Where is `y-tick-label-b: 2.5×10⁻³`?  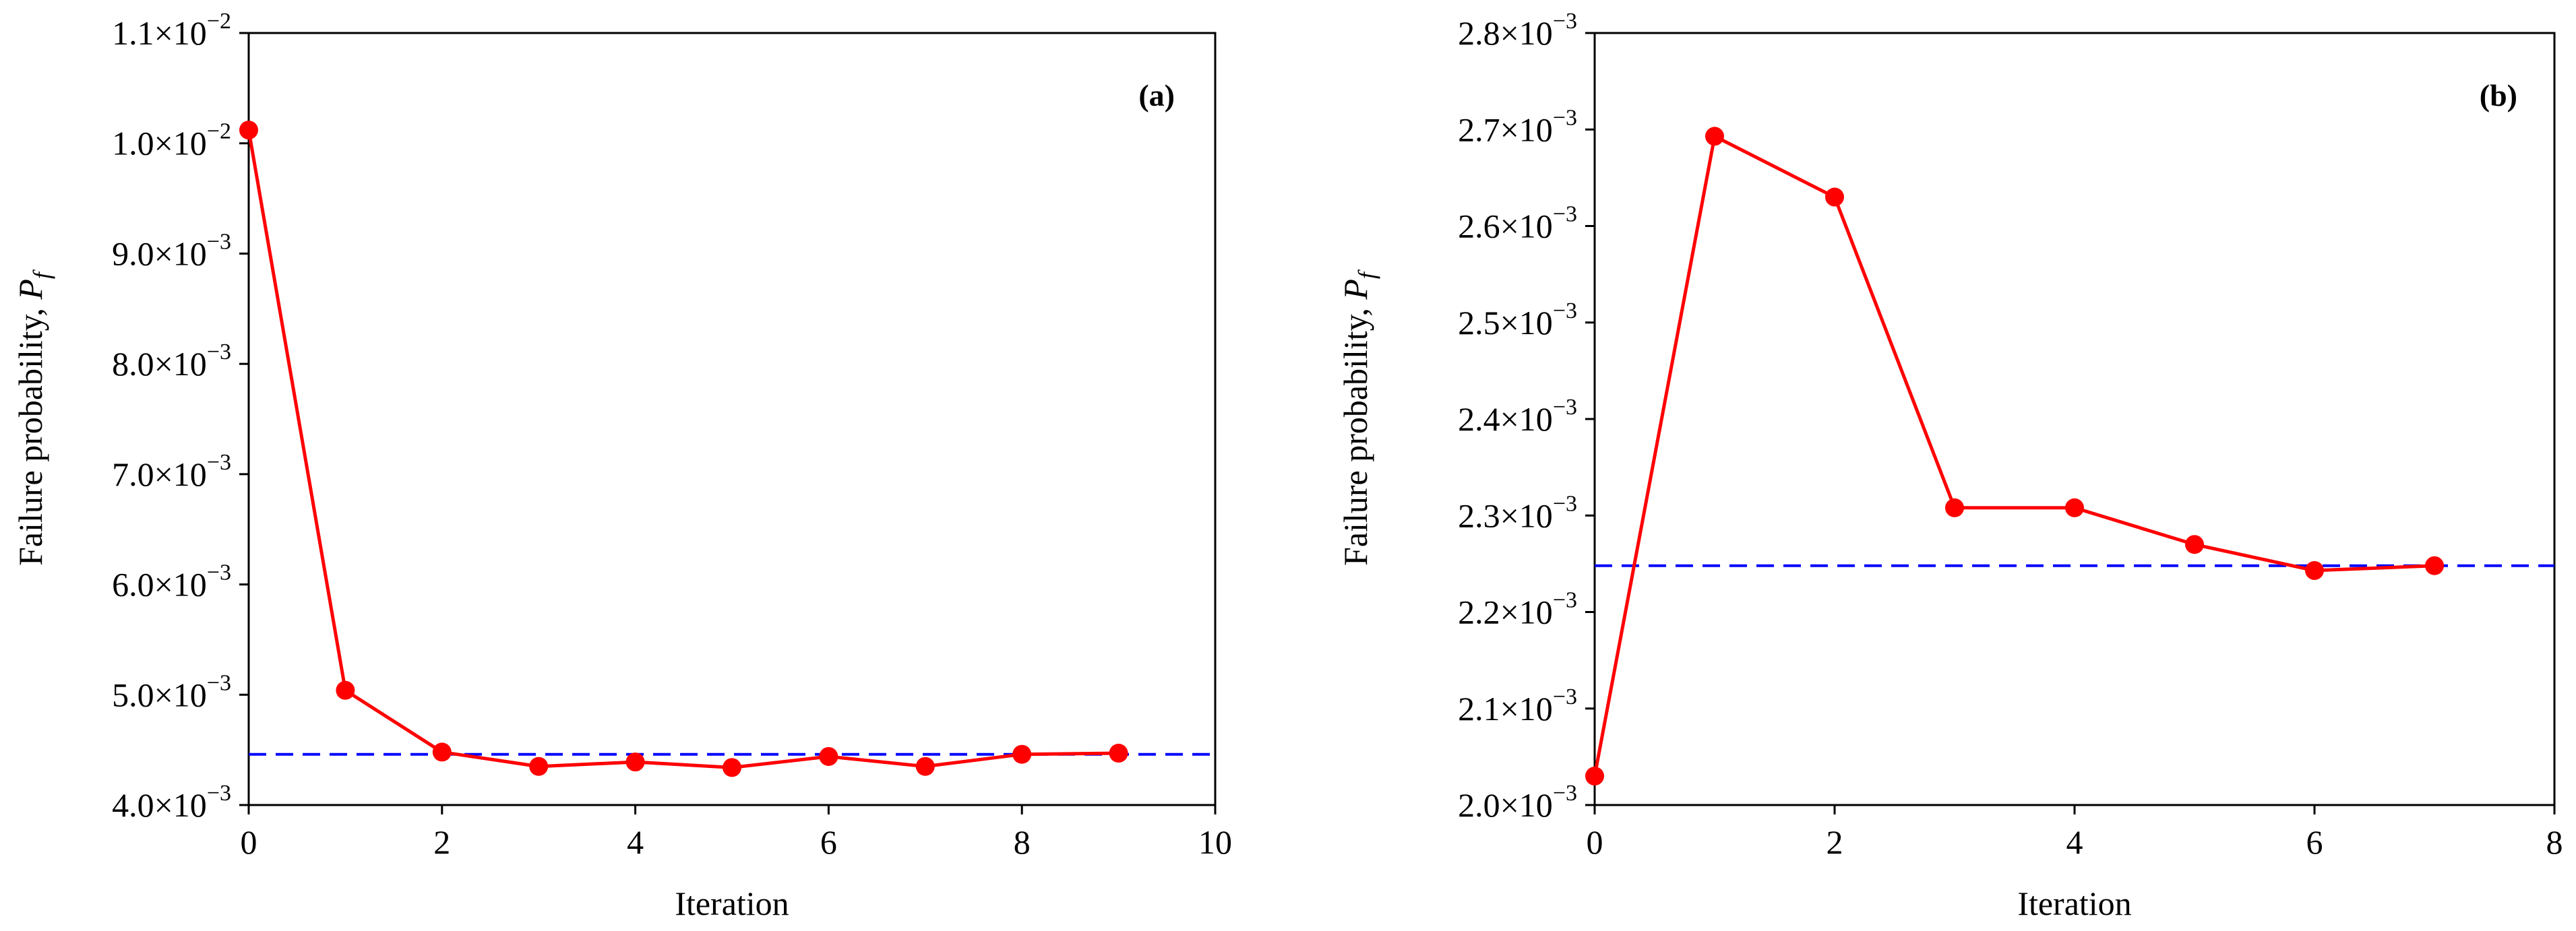
y-tick-label-b: 2.5×10⁻³ is located at coordinates (1517, 320).